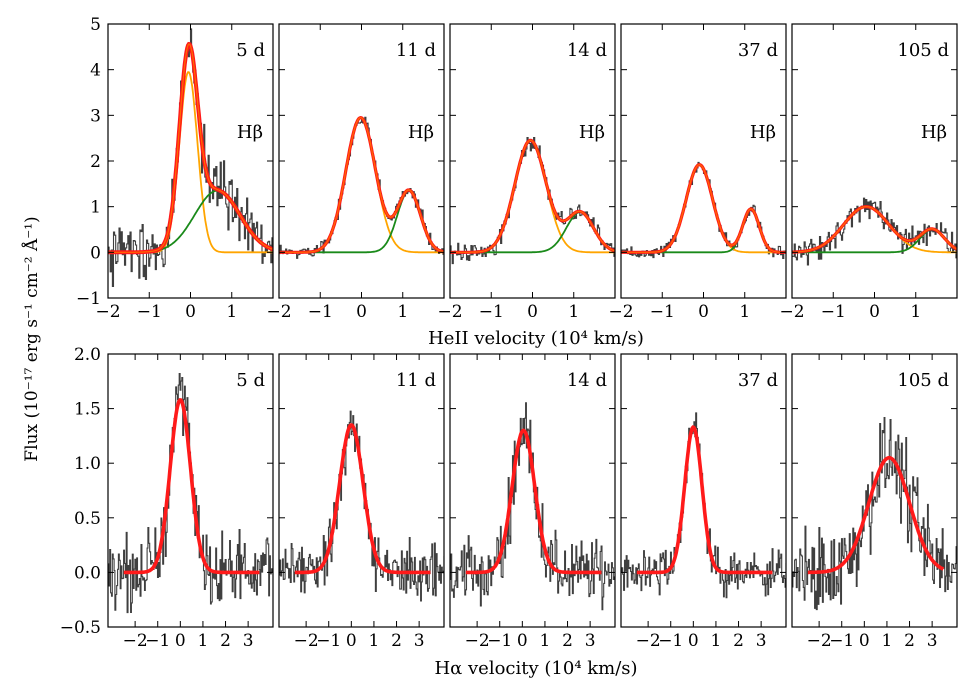  What do you see at coordinates (87, 355) in the screenshot?
I see `y-tick-label: 2.0` at bounding box center [87, 355].